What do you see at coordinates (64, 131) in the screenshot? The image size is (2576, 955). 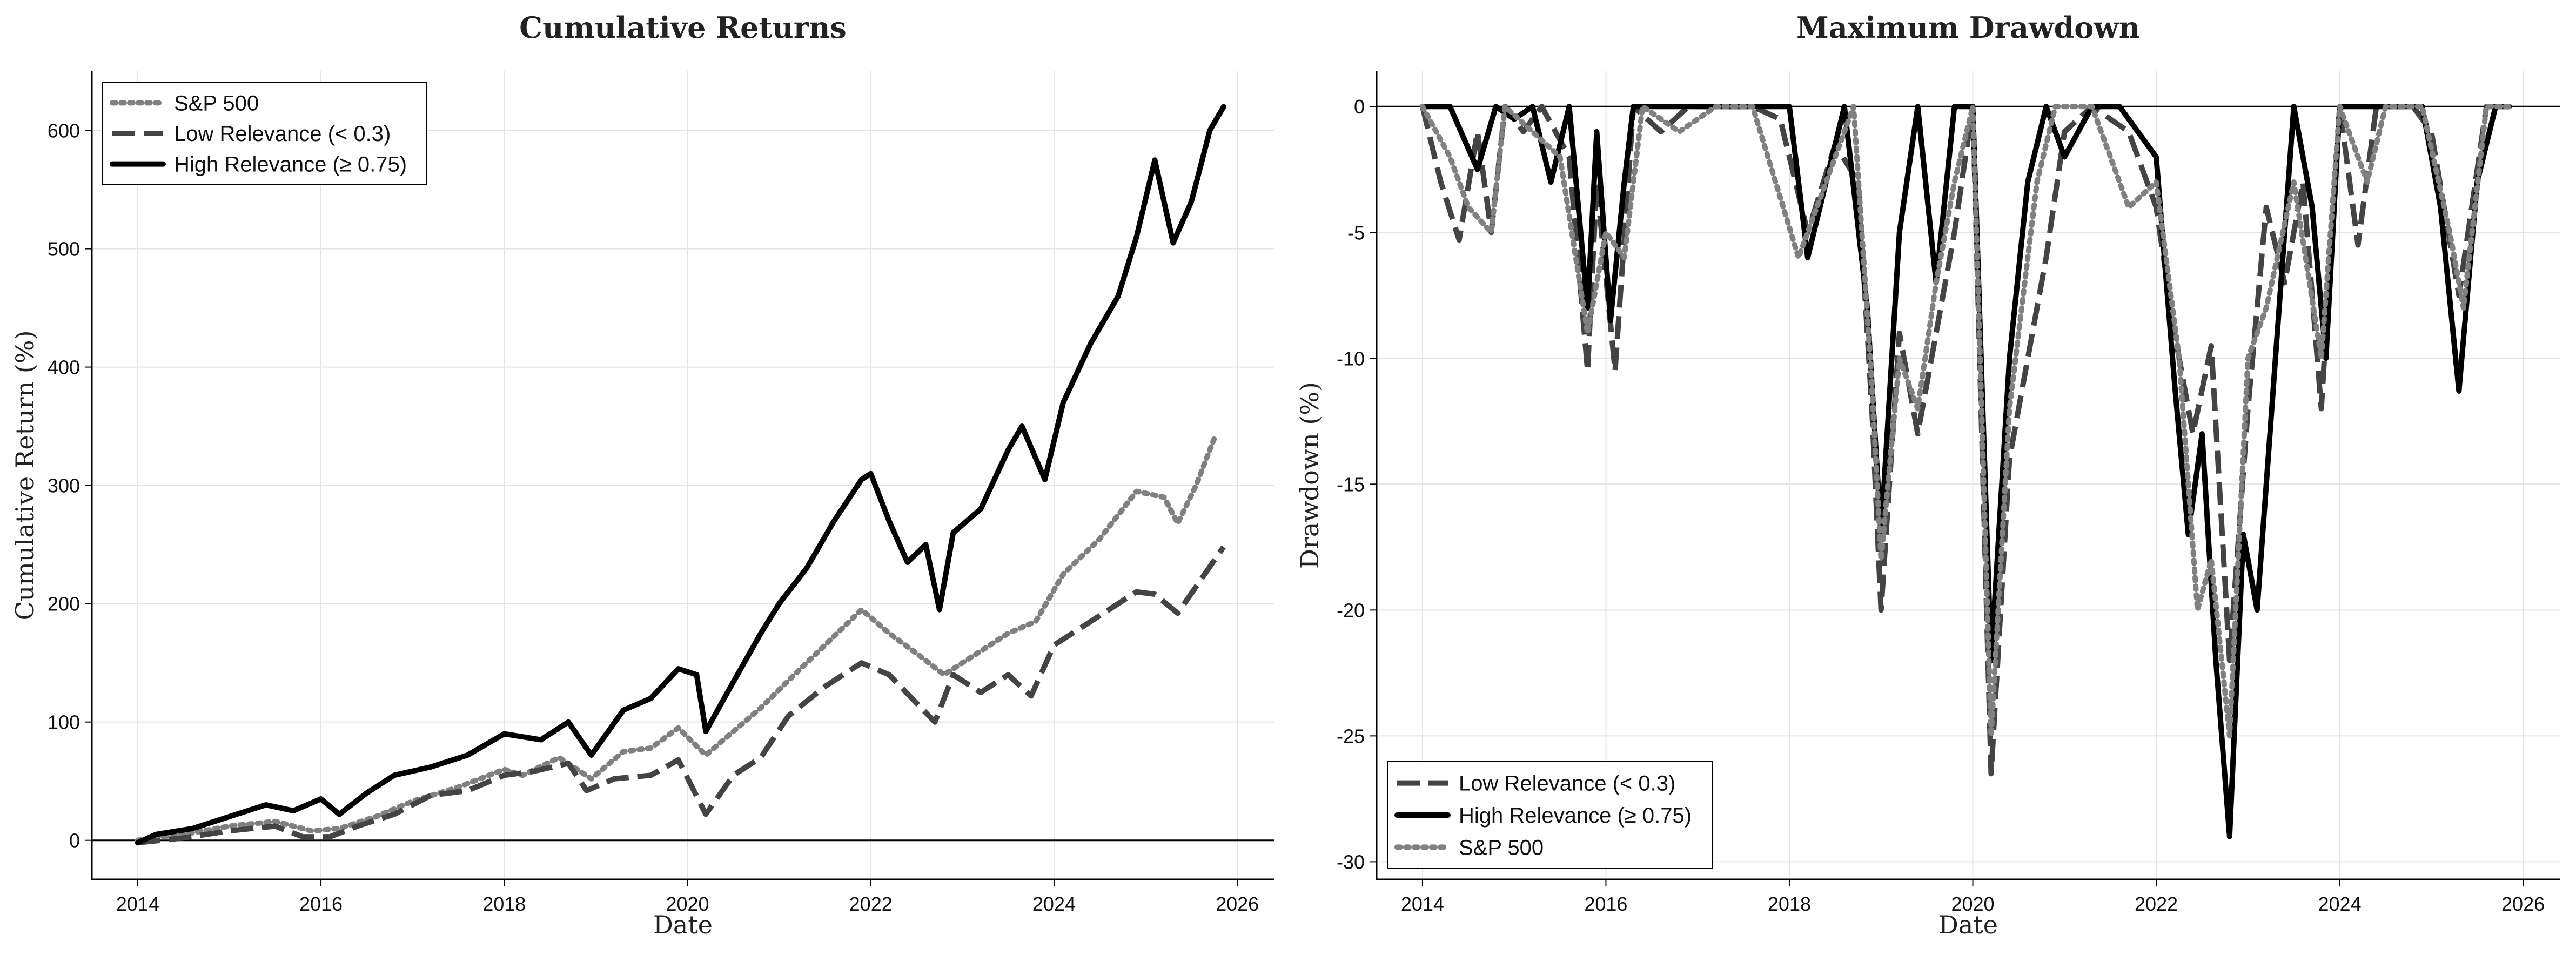 I see `y-tick-label: 600` at bounding box center [64, 131].